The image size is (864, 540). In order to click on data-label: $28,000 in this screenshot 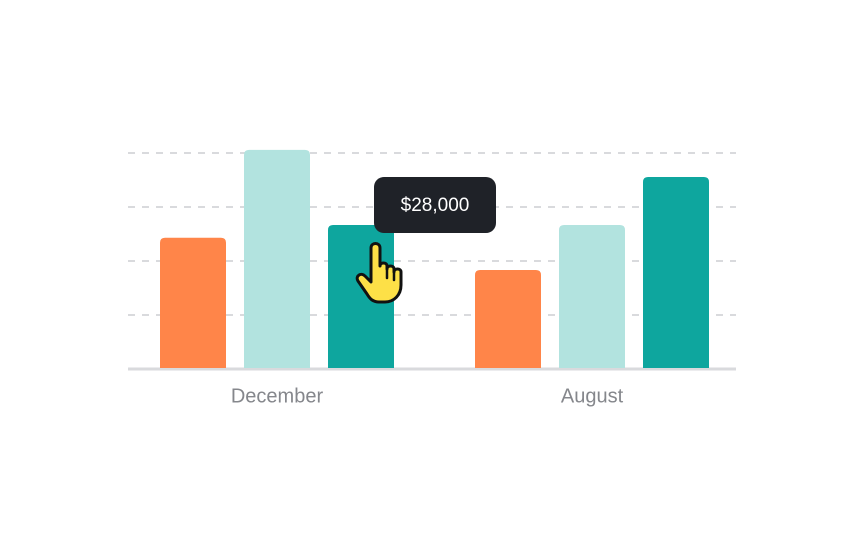, I will do `click(435, 205)`.